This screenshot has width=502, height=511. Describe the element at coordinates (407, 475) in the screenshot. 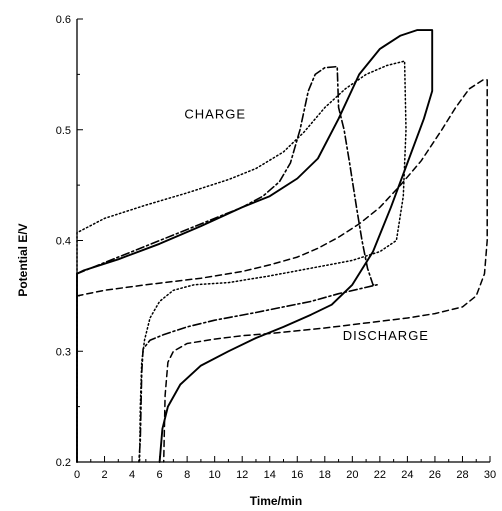

I see `x-tick-label: 24` at that location.